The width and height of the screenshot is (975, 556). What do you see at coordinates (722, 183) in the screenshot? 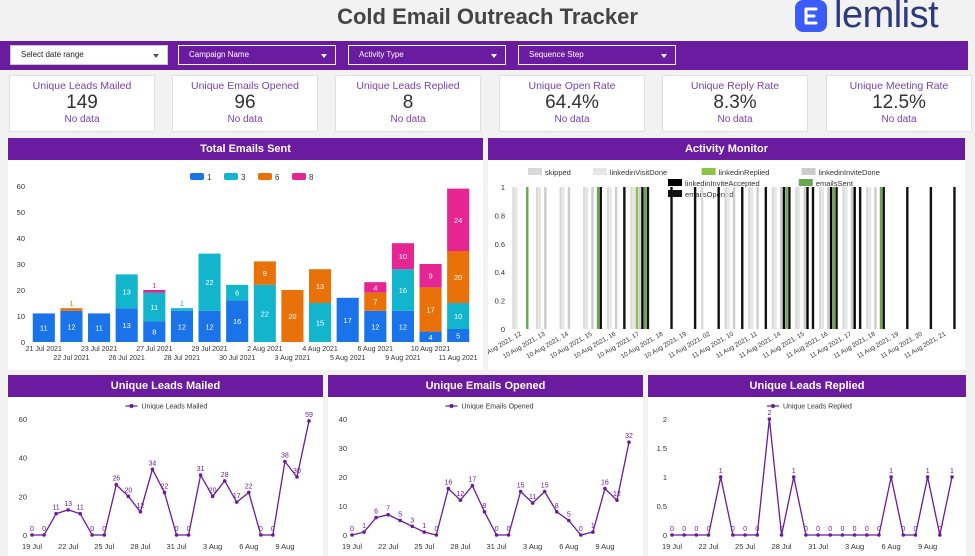
I see `legend-label: linkedinInviteAccepted` at bounding box center [722, 183].